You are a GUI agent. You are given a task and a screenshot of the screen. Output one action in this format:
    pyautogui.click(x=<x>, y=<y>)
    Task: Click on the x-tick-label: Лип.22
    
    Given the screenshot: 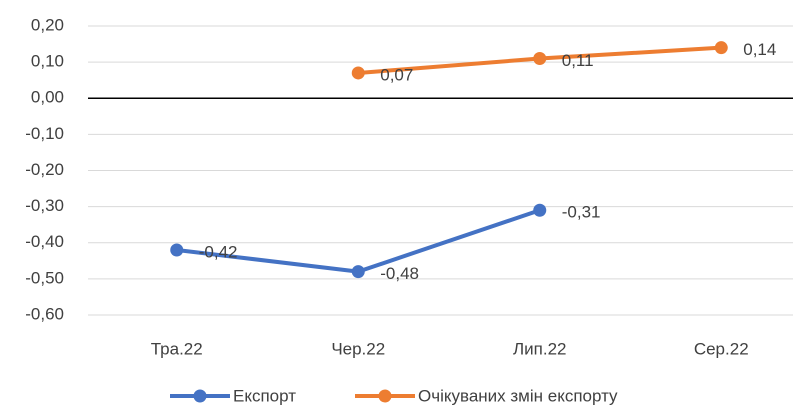 What is the action you would take?
    pyautogui.click(x=540, y=348)
    